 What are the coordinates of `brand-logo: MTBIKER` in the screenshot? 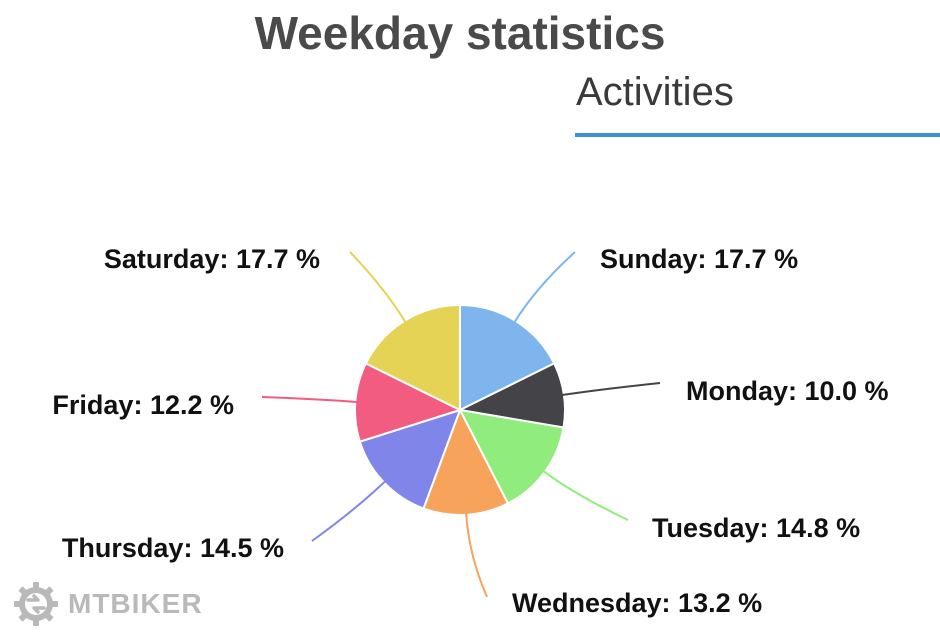 It's located at (107, 604).